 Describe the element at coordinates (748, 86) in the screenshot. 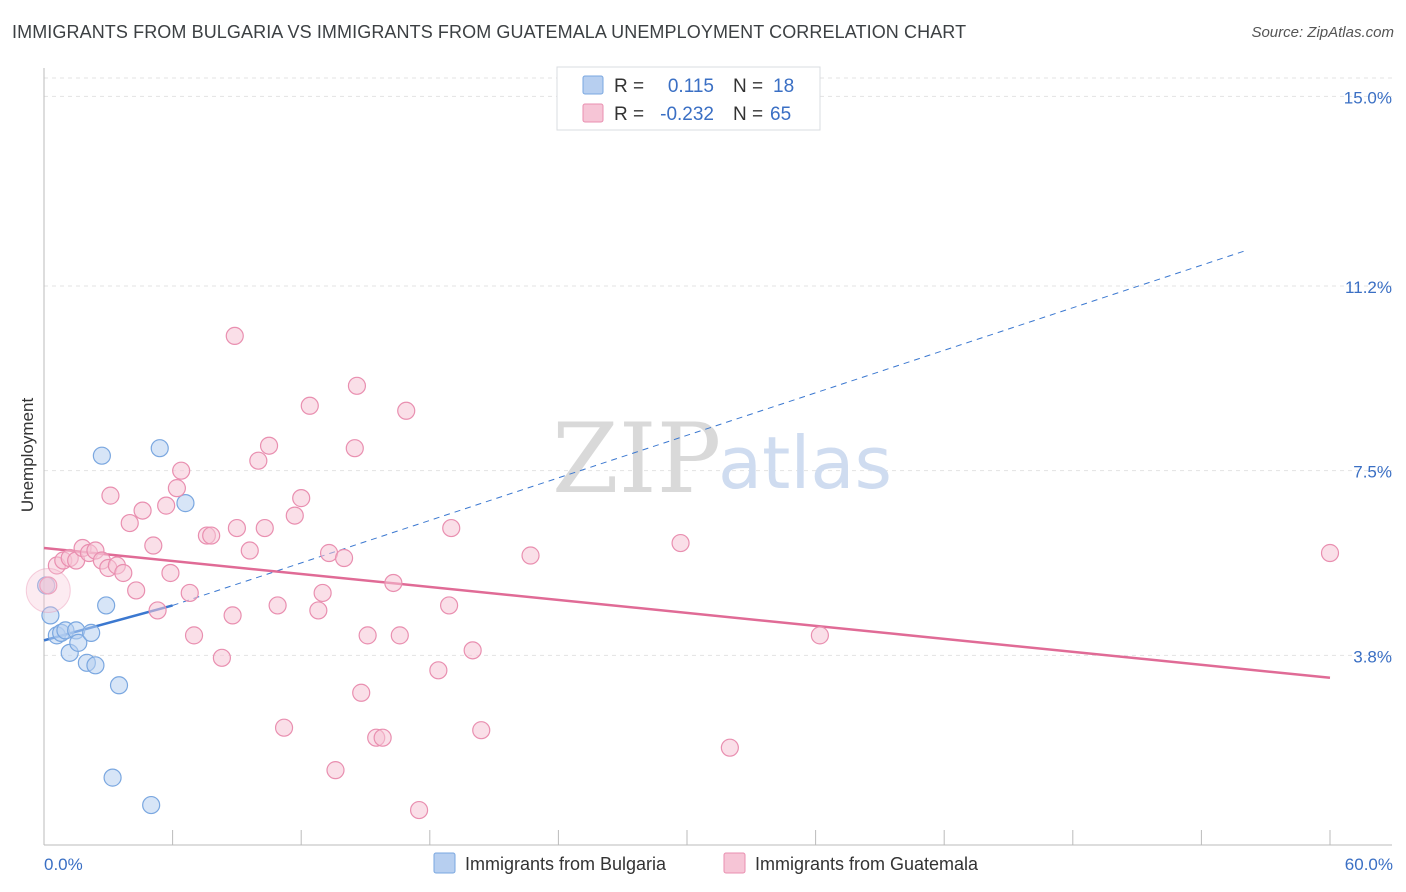

I see `bulgaria-n-label: N =` at that location.